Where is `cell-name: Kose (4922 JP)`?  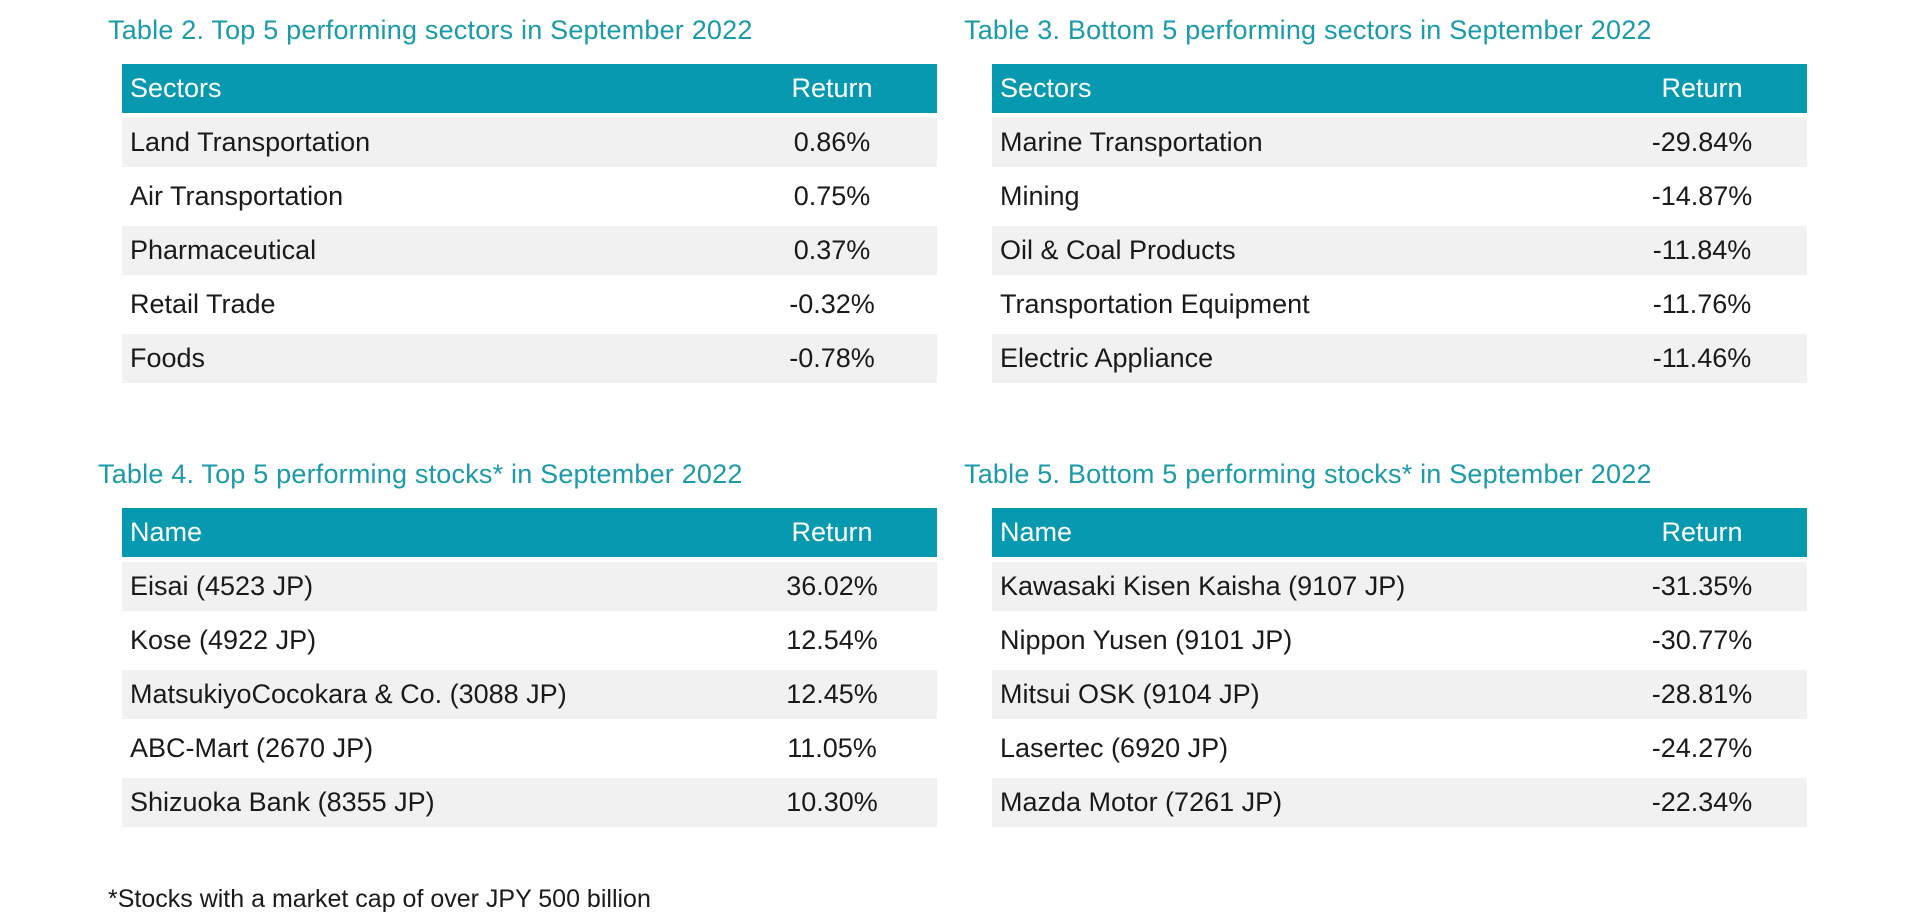
cell-name: Kose (4922 JP) is located at coordinates (223, 640).